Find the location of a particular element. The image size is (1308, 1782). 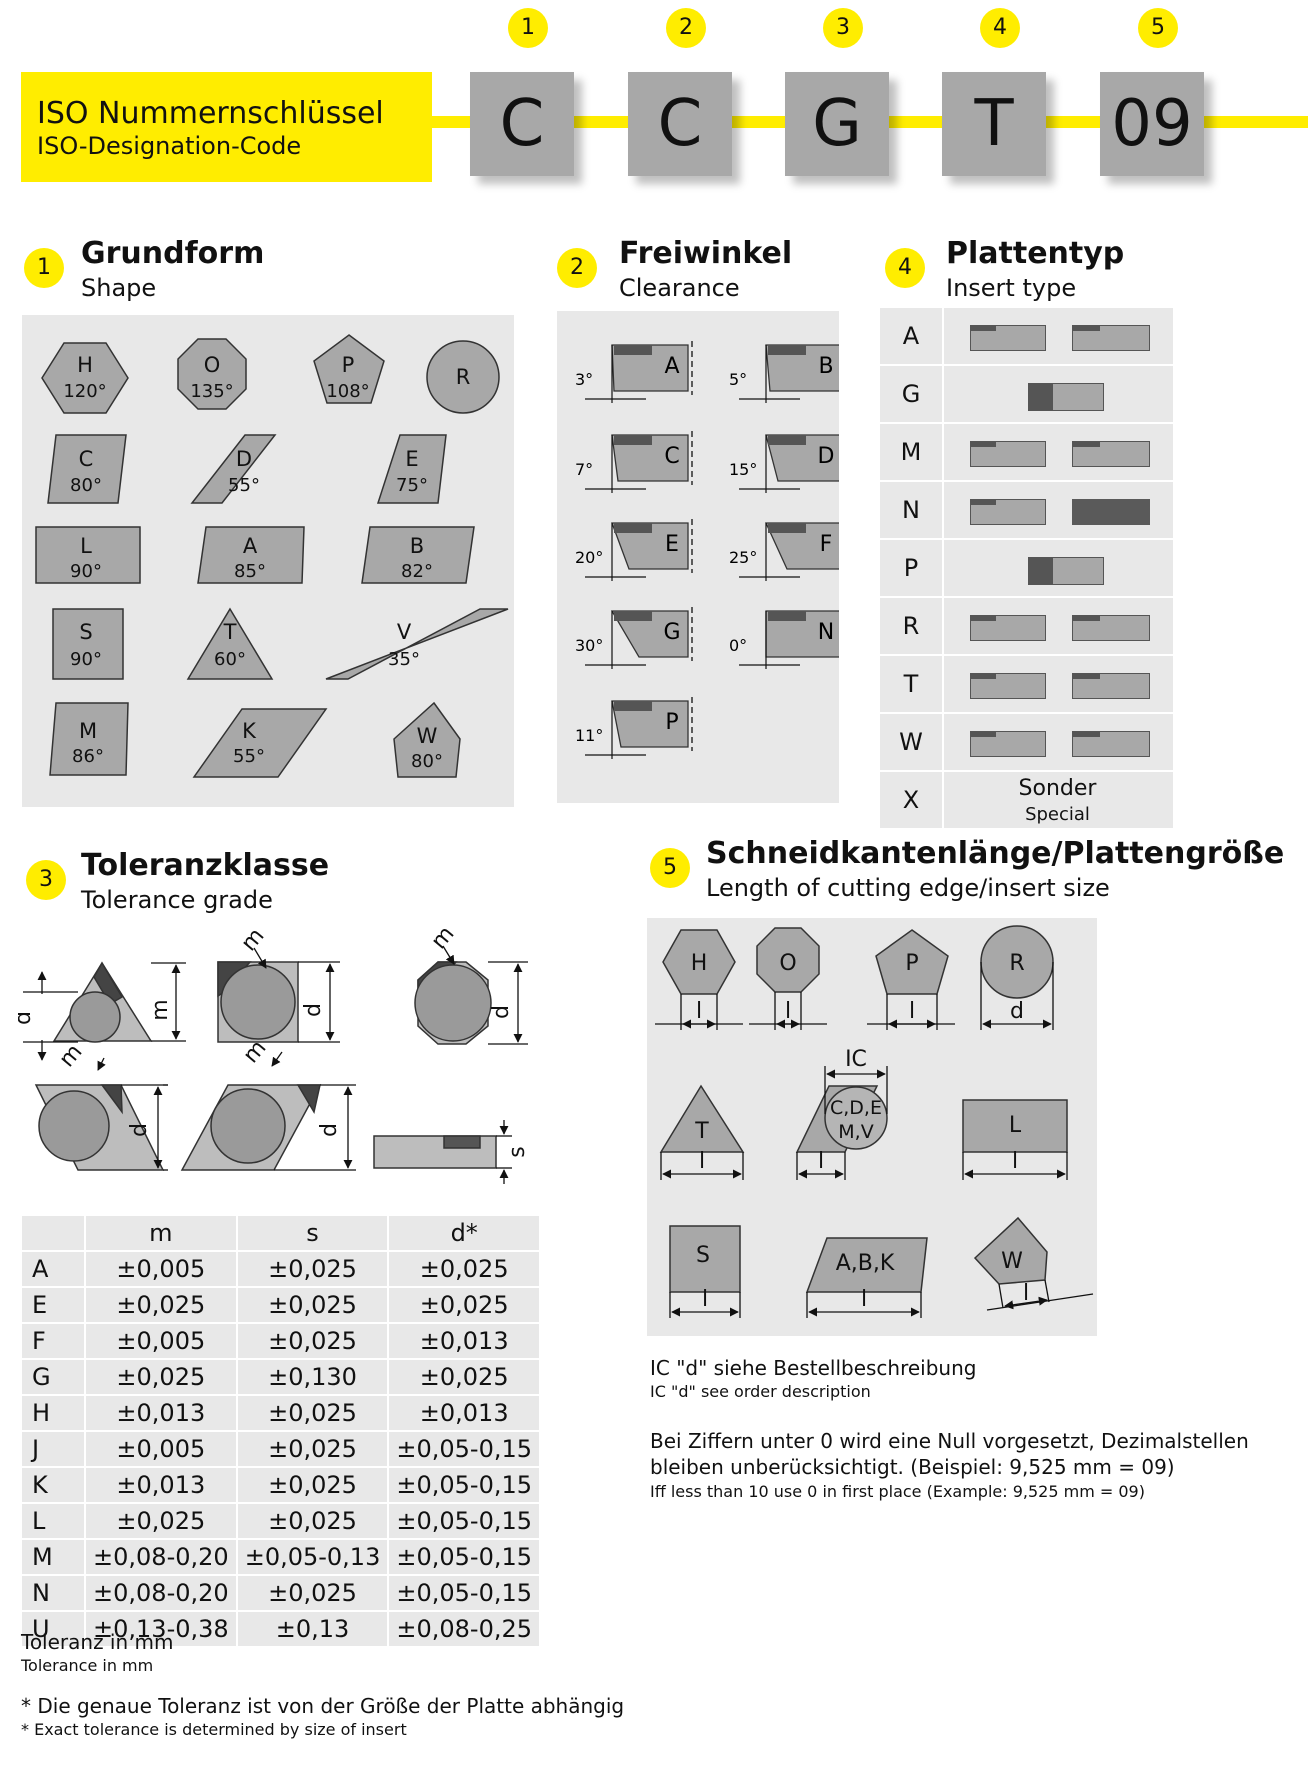

insert-type-row-T: T is located at coordinates (1026, 685).